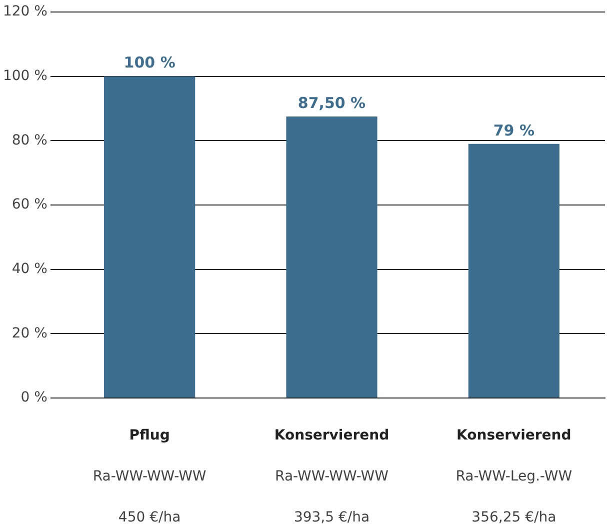 The image size is (607, 526). I want to click on category-label: Konservierend Ra-WW-WW-WW 393,5 €/ha, so click(332, 477).